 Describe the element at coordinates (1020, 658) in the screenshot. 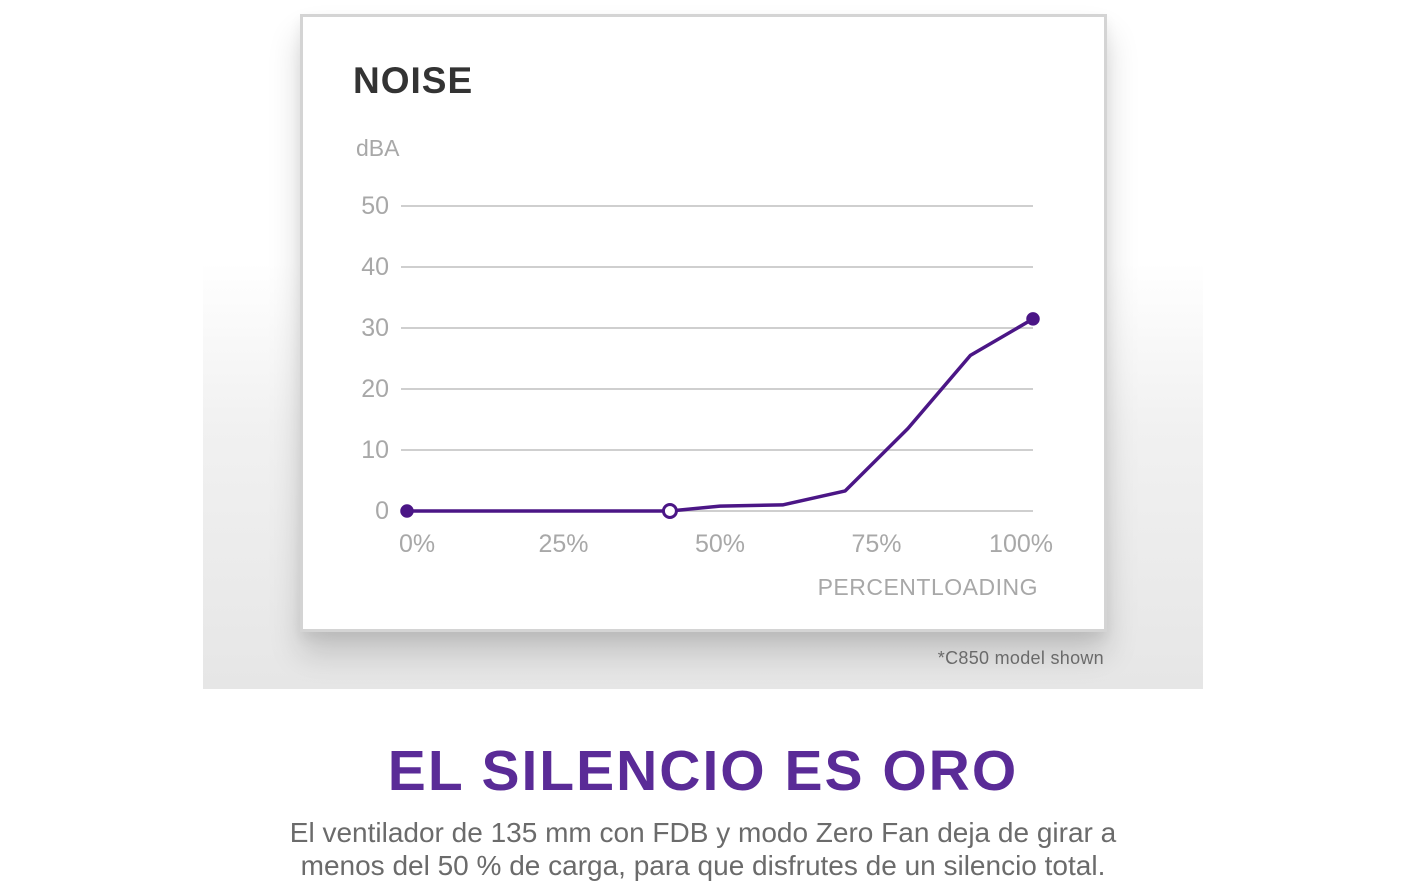

I see `footnote: *C850 model shown` at that location.